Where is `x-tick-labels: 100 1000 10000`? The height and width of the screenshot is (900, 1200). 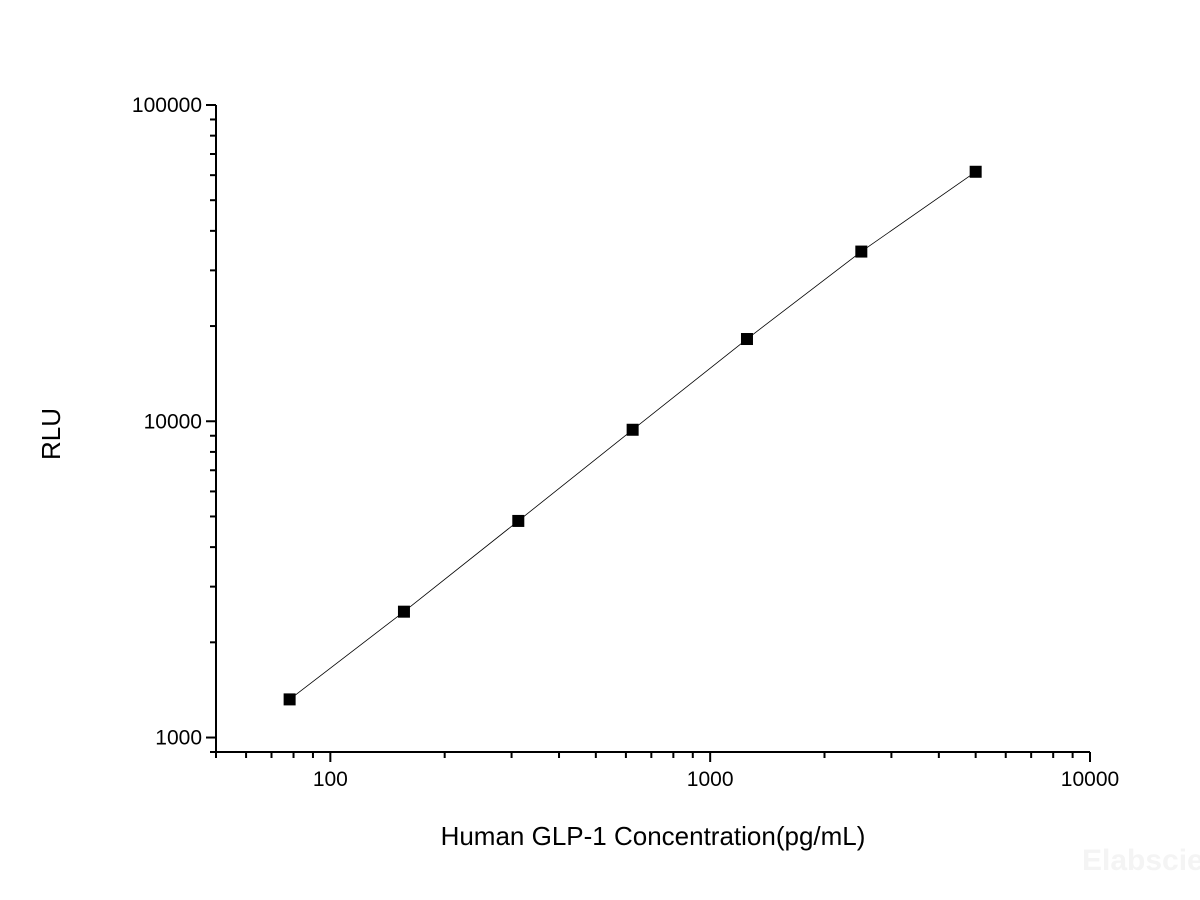 x-tick-labels: 100 1000 10000 is located at coordinates (716, 779).